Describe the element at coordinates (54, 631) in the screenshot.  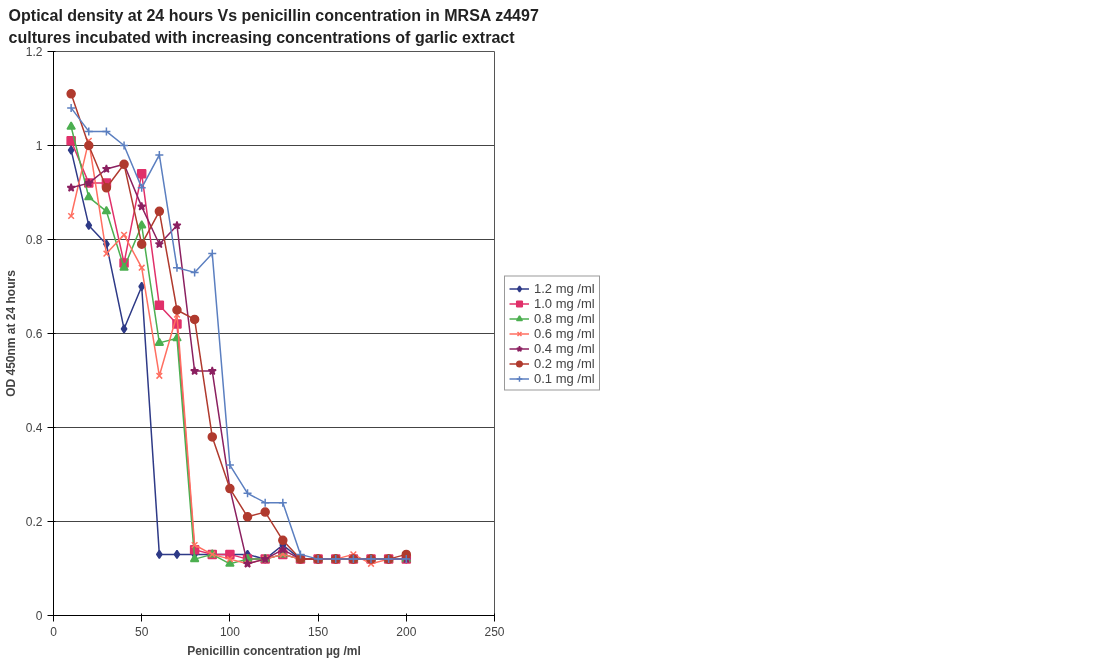
I see `x-tick-label: 0` at that location.